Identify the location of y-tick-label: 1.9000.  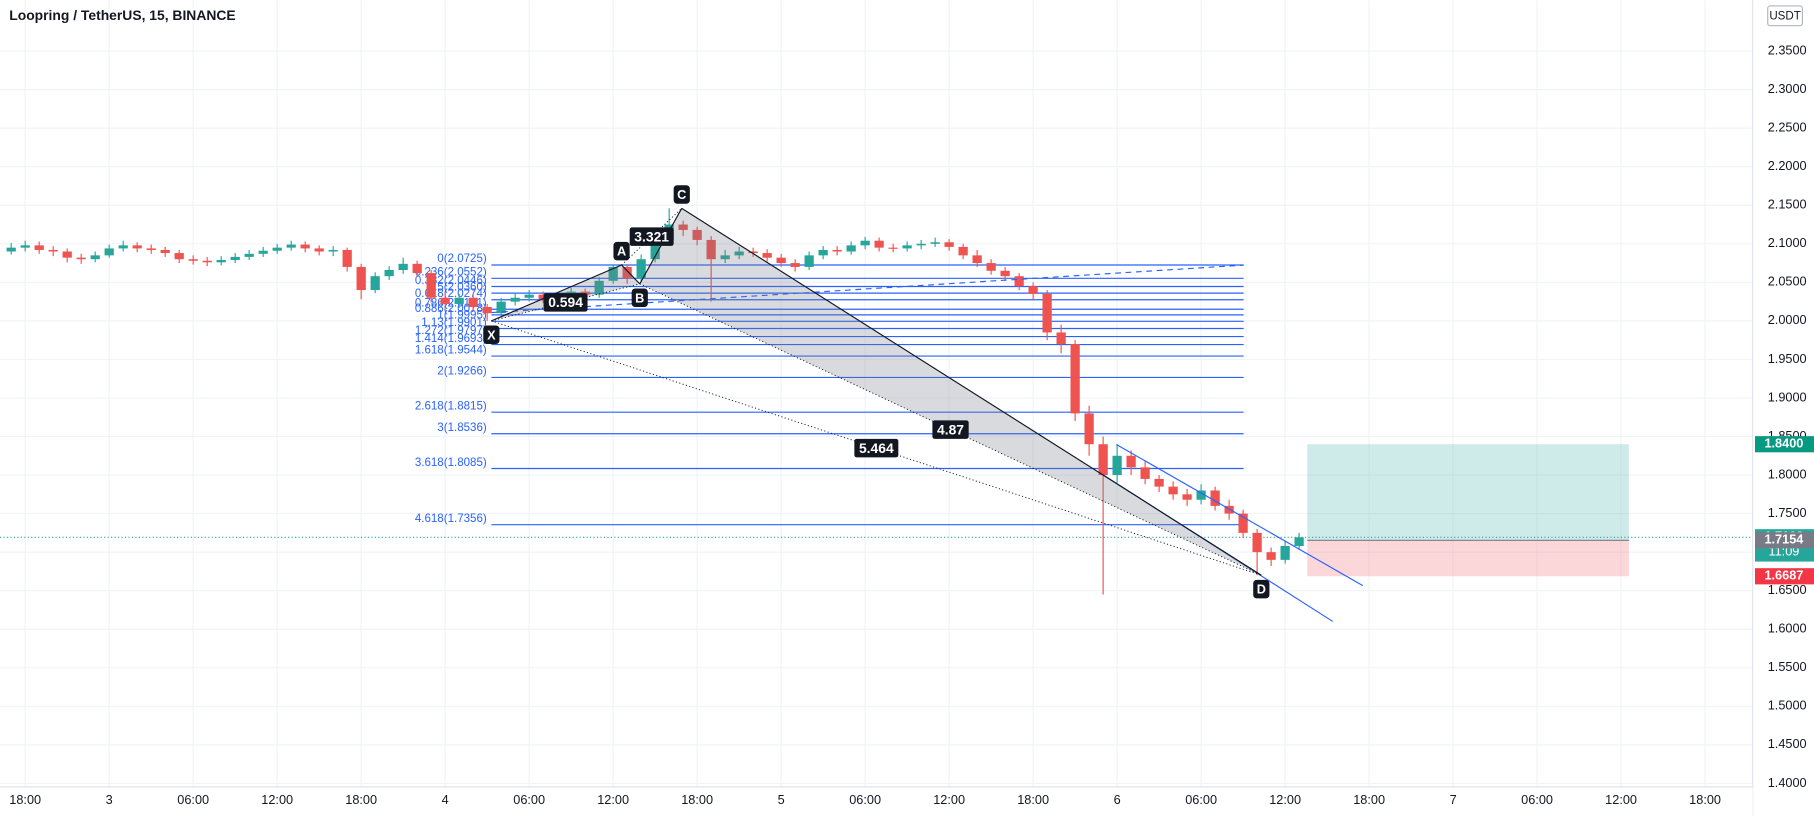
(1787, 396).